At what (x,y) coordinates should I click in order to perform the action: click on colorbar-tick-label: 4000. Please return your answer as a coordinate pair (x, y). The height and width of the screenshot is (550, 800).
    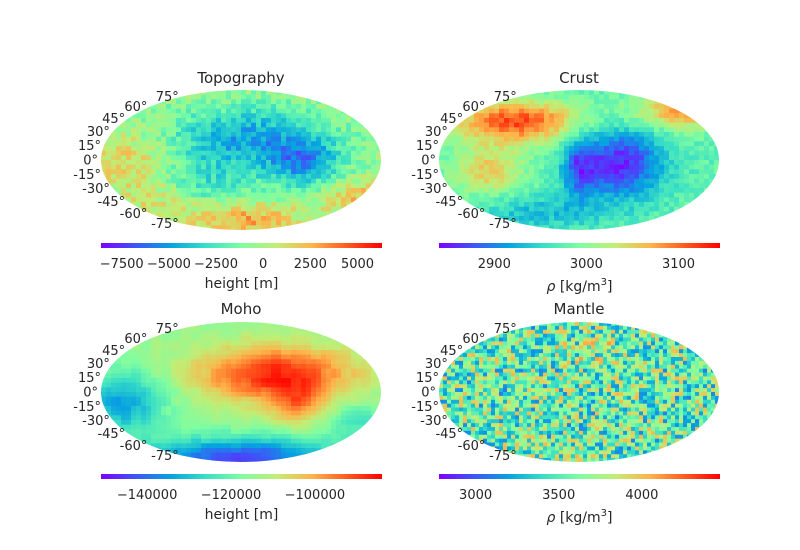
    Looking at the image, I should click on (641, 495).